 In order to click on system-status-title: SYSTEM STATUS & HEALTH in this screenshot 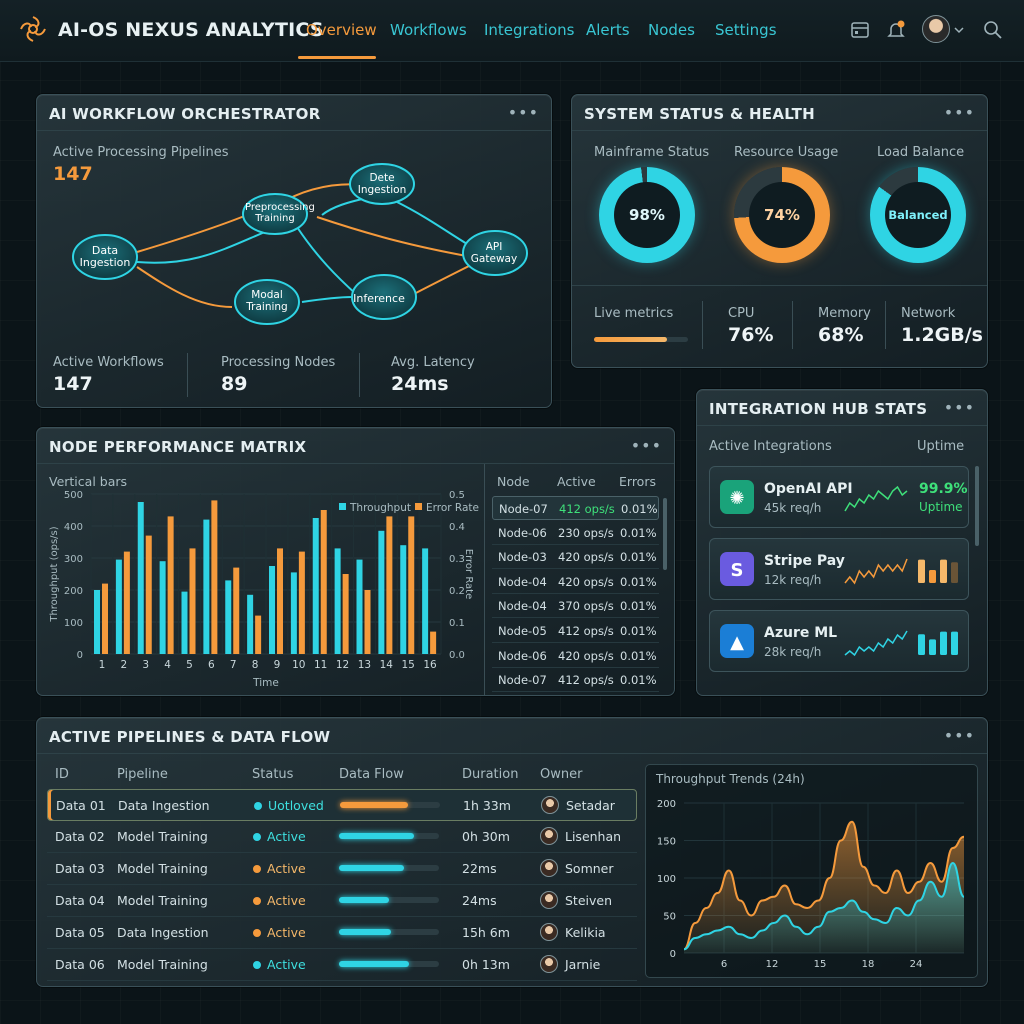, I will do `click(700, 114)`.